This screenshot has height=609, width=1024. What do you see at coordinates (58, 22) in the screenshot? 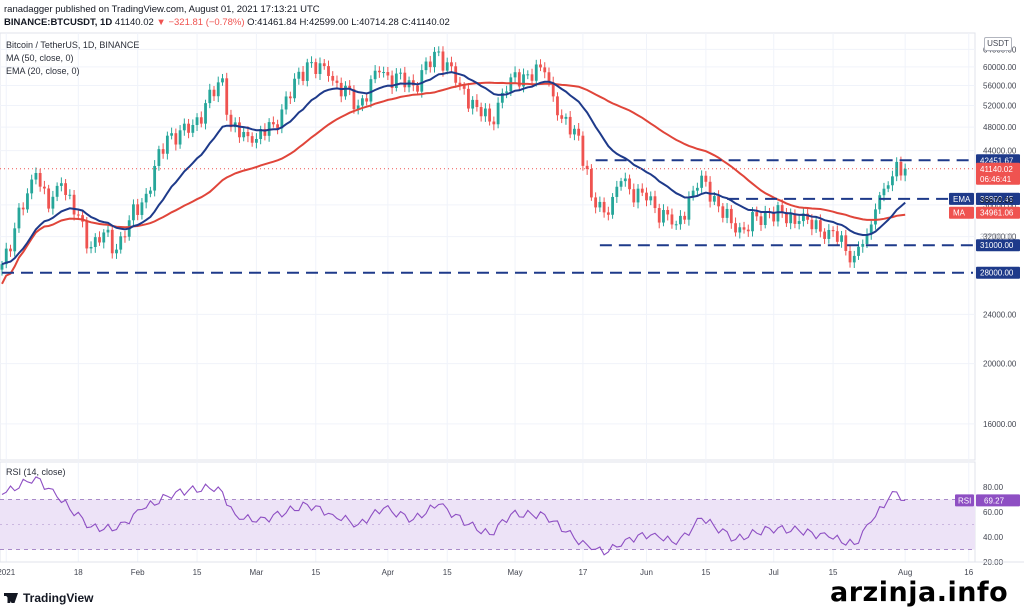
I see `symbol-name: BINANCE:BTCUSDT, 1D` at bounding box center [58, 22].